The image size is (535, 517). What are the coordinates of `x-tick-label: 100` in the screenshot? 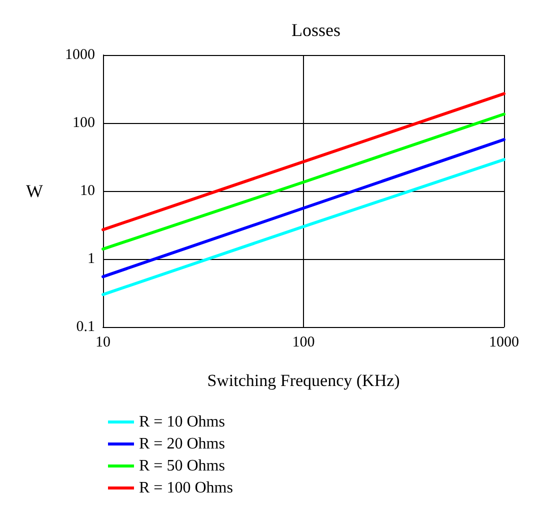 It's located at (303, 342).